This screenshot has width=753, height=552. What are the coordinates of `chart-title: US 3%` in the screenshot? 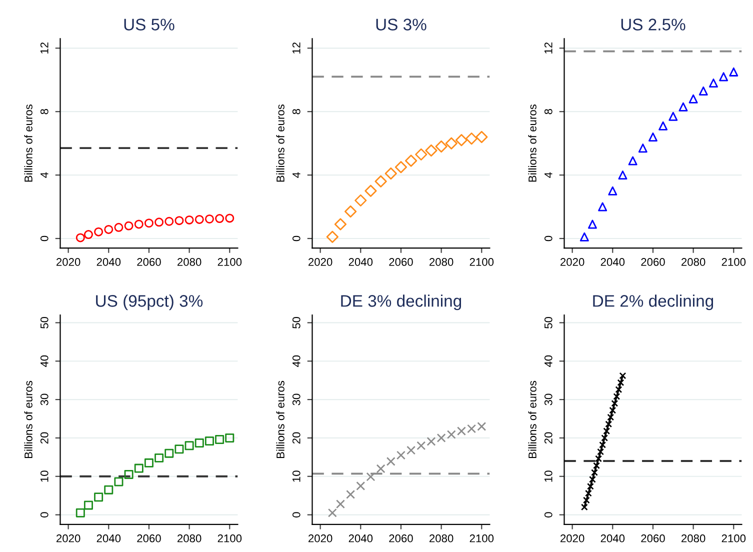 It's located at (401, 24).